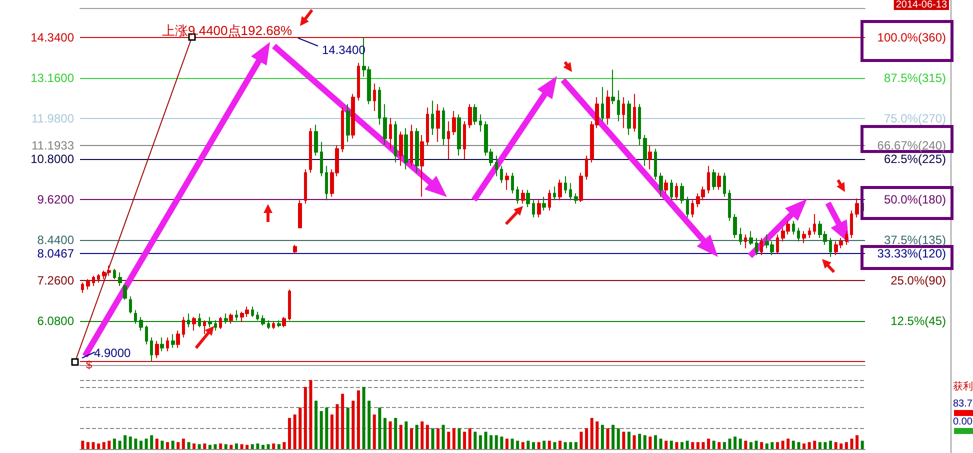 Image resolution: width=973 pixels, height=453 pixels. Describe the element at coordinates (55, 253) in the screenshot. I see `y-tick-label: 8.0467` at that location.